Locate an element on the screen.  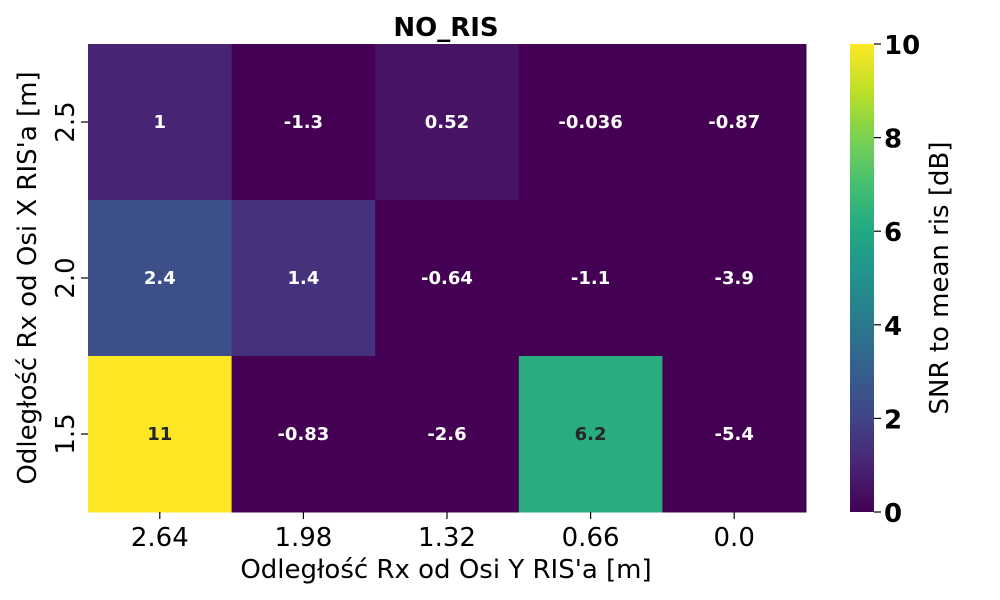
cell-value-label: -0.87 is located at coordinates (734, 122).